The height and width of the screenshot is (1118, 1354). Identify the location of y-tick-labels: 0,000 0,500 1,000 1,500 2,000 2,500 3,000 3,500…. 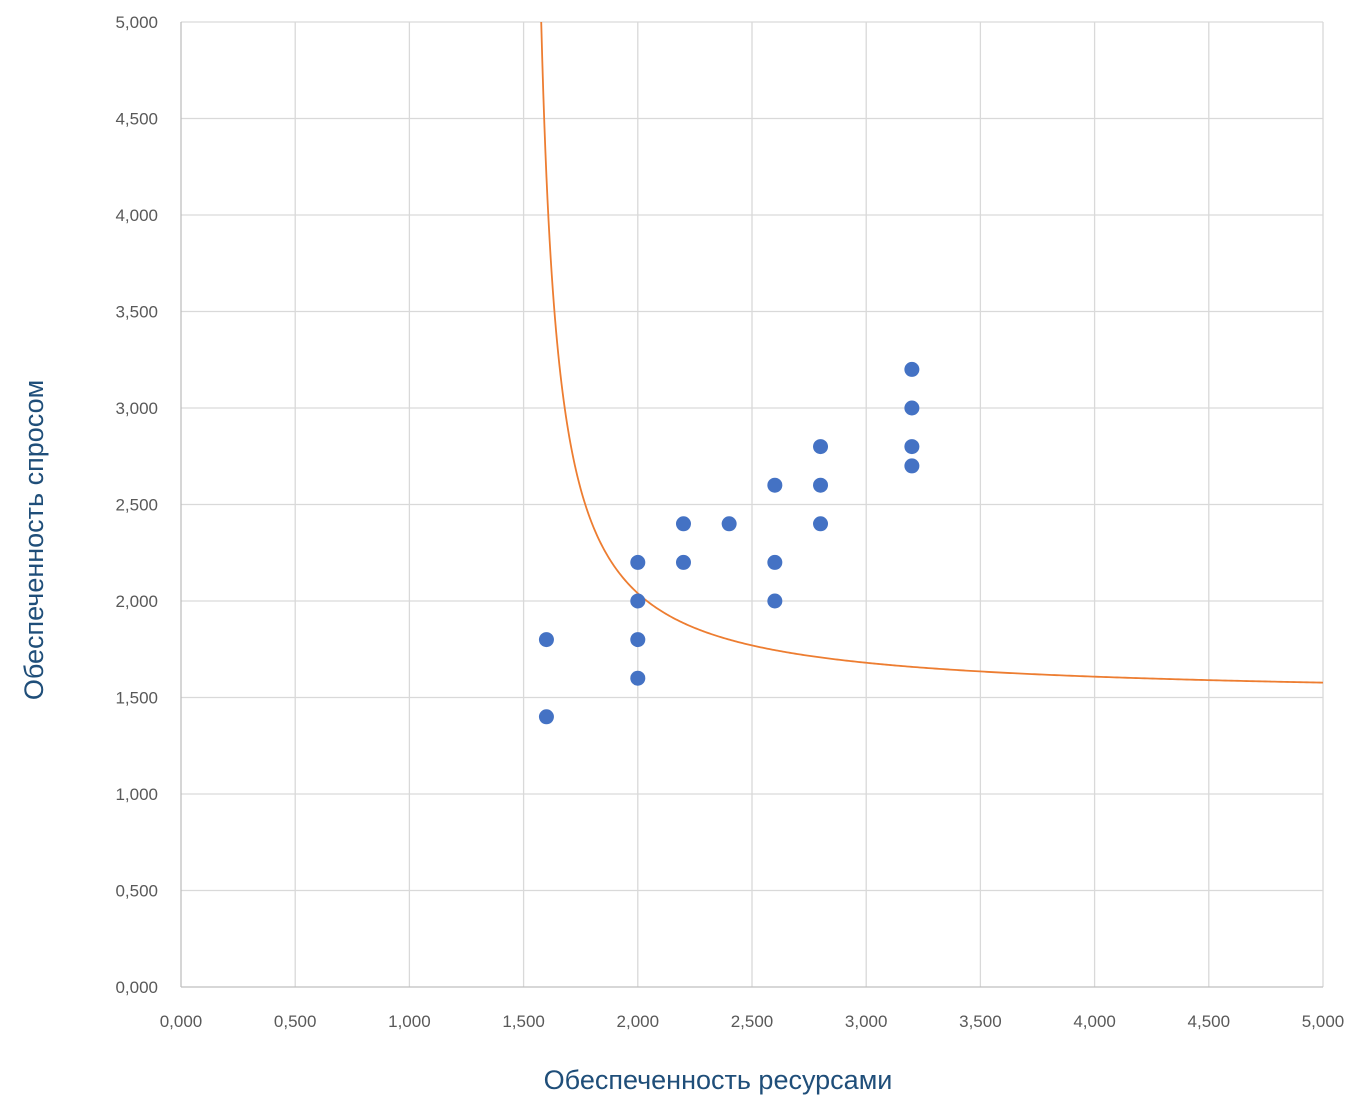
(136, 505).